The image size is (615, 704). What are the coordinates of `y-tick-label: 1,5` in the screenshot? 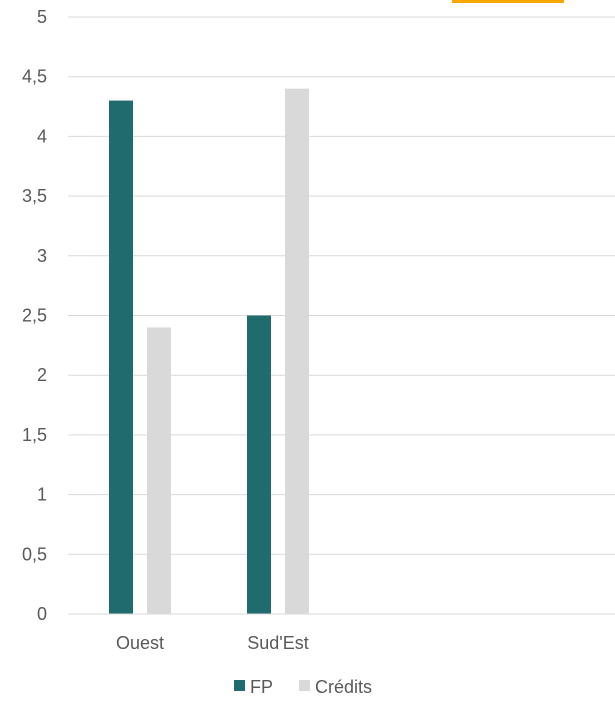 It's located at (34, 435).